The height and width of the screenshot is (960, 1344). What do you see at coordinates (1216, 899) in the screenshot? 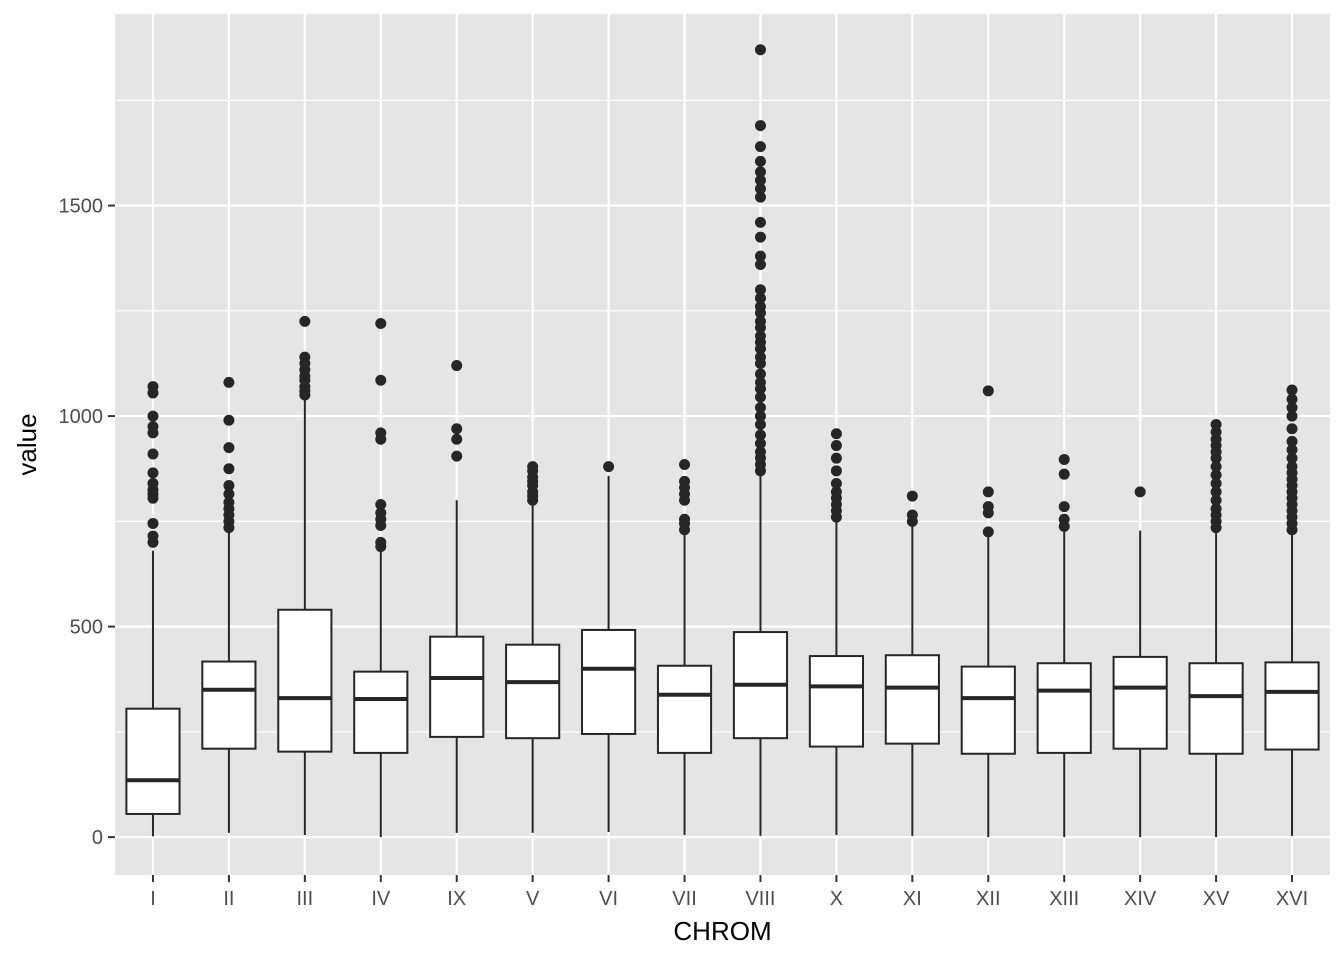
I see `x-tick-label: XV` at bounding box center [1216, 899].